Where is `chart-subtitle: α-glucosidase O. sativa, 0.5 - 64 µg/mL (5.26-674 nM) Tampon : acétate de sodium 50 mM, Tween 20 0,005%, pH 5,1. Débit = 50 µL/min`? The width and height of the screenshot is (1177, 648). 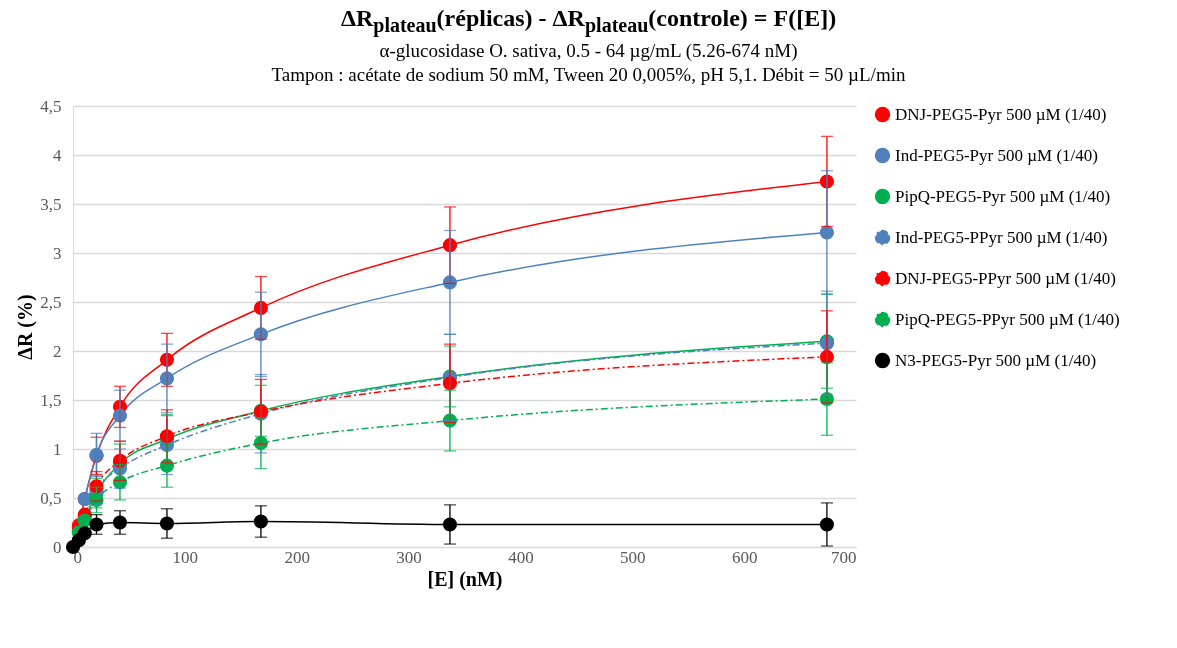
chart-subtitle: α-glucosidase O. sativa, 0.5 - 64 µg/mL (5.26-674 nM) Tampon : acétate de sodium 50 mM, Tween 20 0,005%, pH 5,1. Débit = 50 µL/min is located at coordinates (588, 62).